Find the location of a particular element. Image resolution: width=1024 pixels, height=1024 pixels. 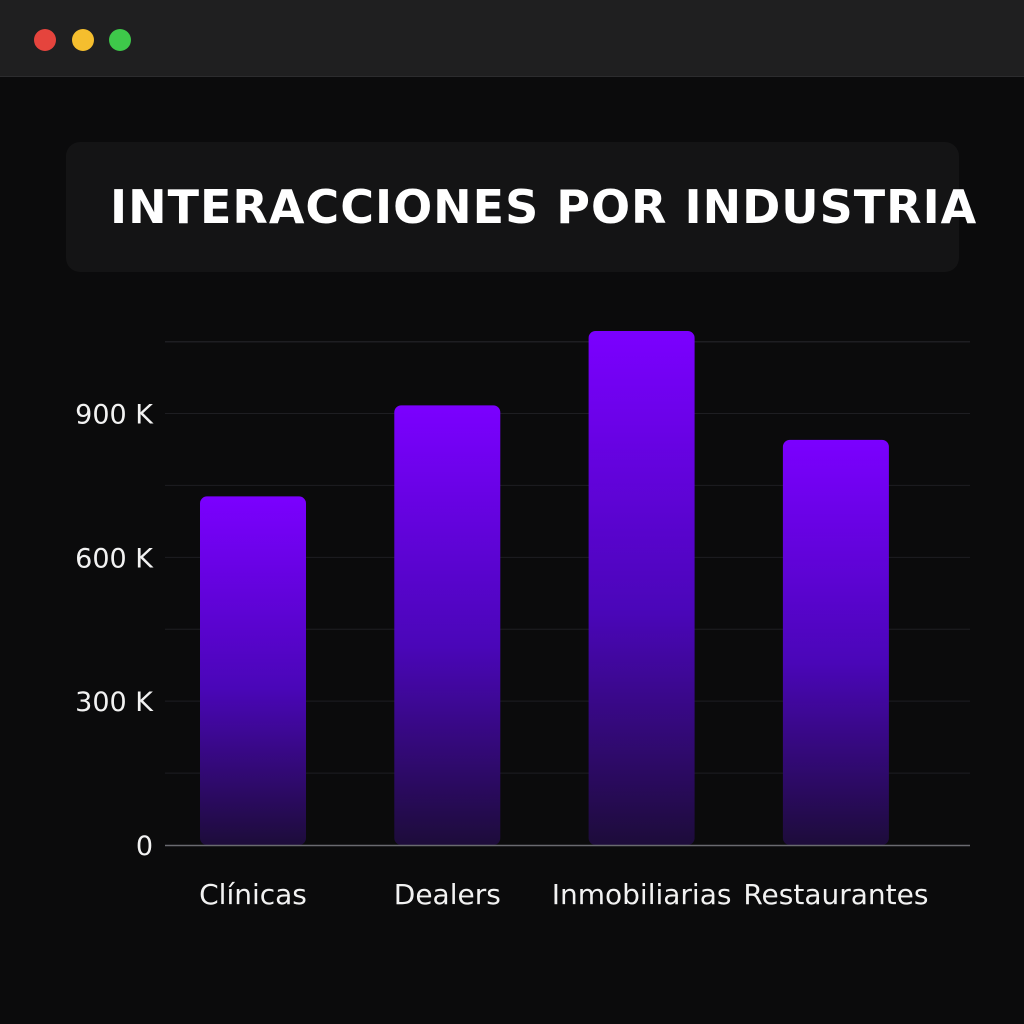

x-tick-label: Restaurantes is located at coordinates (835, 894).